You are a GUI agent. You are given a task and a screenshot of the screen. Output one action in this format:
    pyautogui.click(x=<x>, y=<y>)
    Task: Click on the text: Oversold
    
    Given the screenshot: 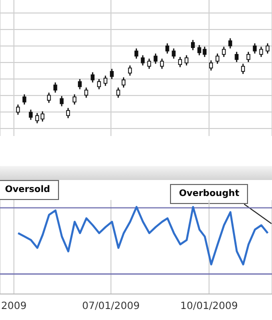 What is the action you would take?
    pyautogui.click(x=30, y=190)
    